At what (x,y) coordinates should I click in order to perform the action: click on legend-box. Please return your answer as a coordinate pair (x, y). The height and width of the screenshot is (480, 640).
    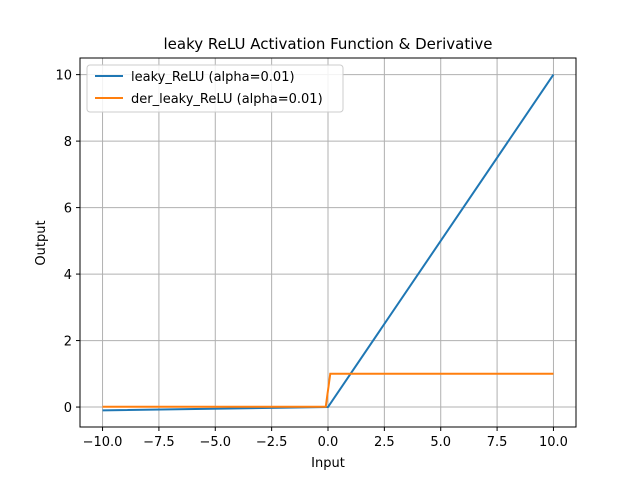
    Looking at the image, I should click on (215, 88).